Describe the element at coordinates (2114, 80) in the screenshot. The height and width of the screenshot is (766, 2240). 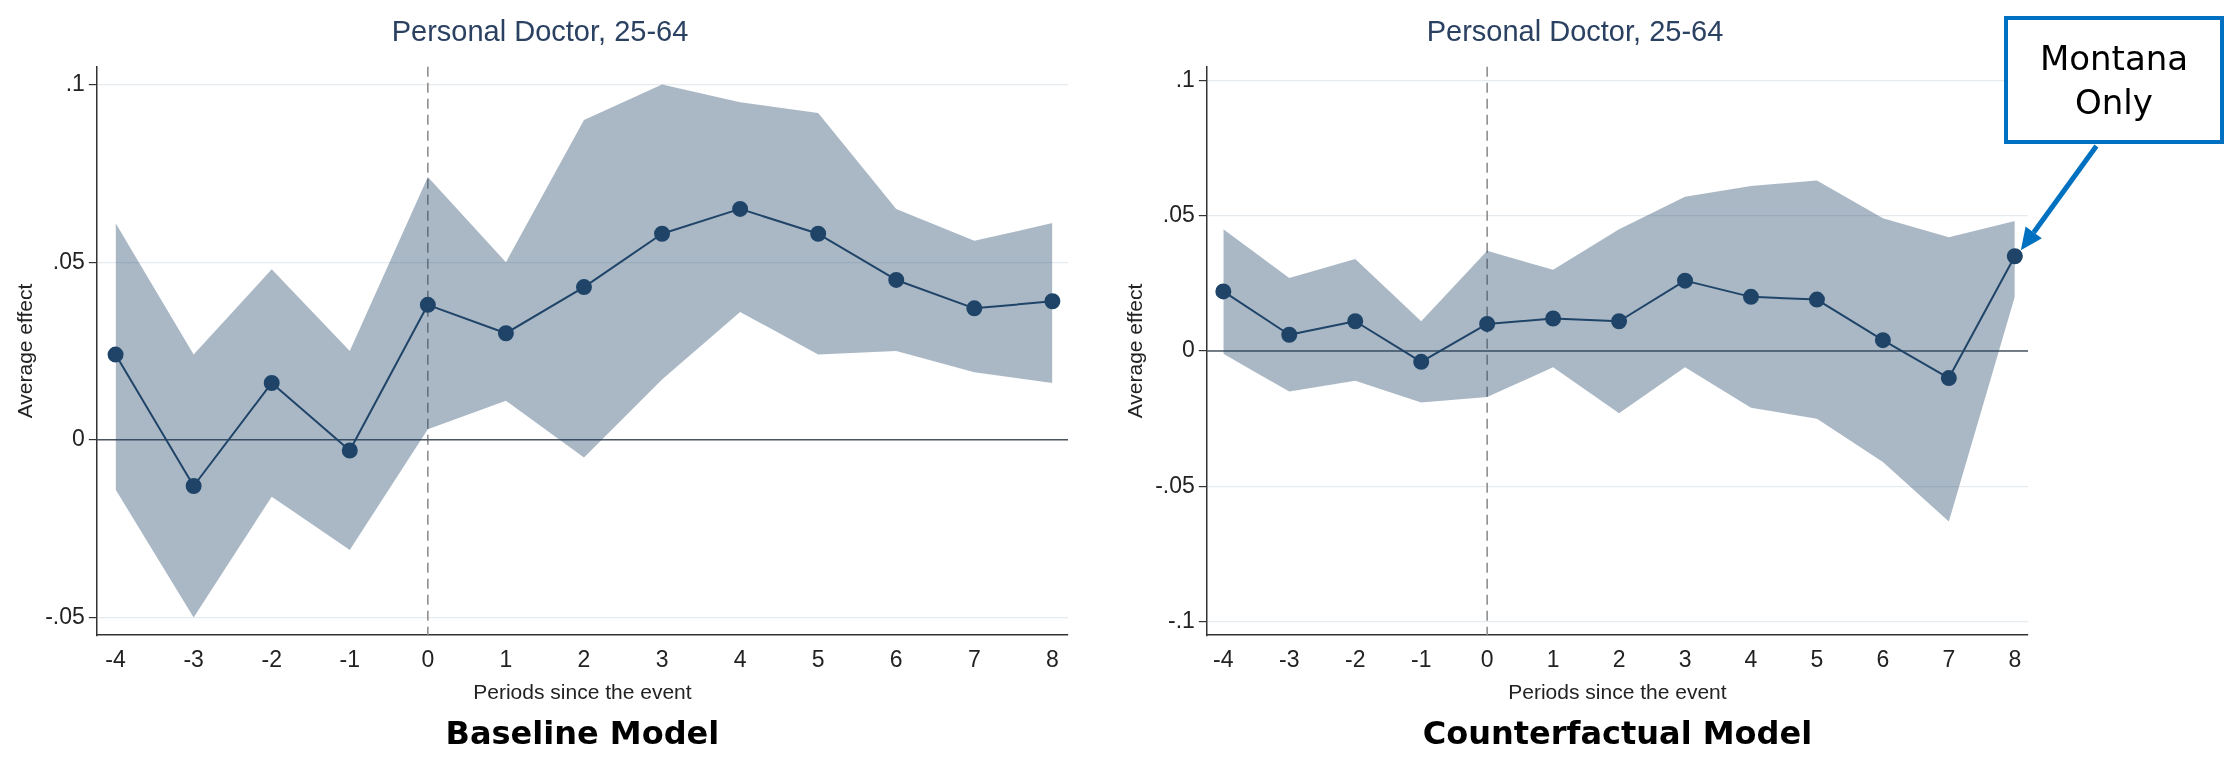
I see `text: Montana Only` at that location.